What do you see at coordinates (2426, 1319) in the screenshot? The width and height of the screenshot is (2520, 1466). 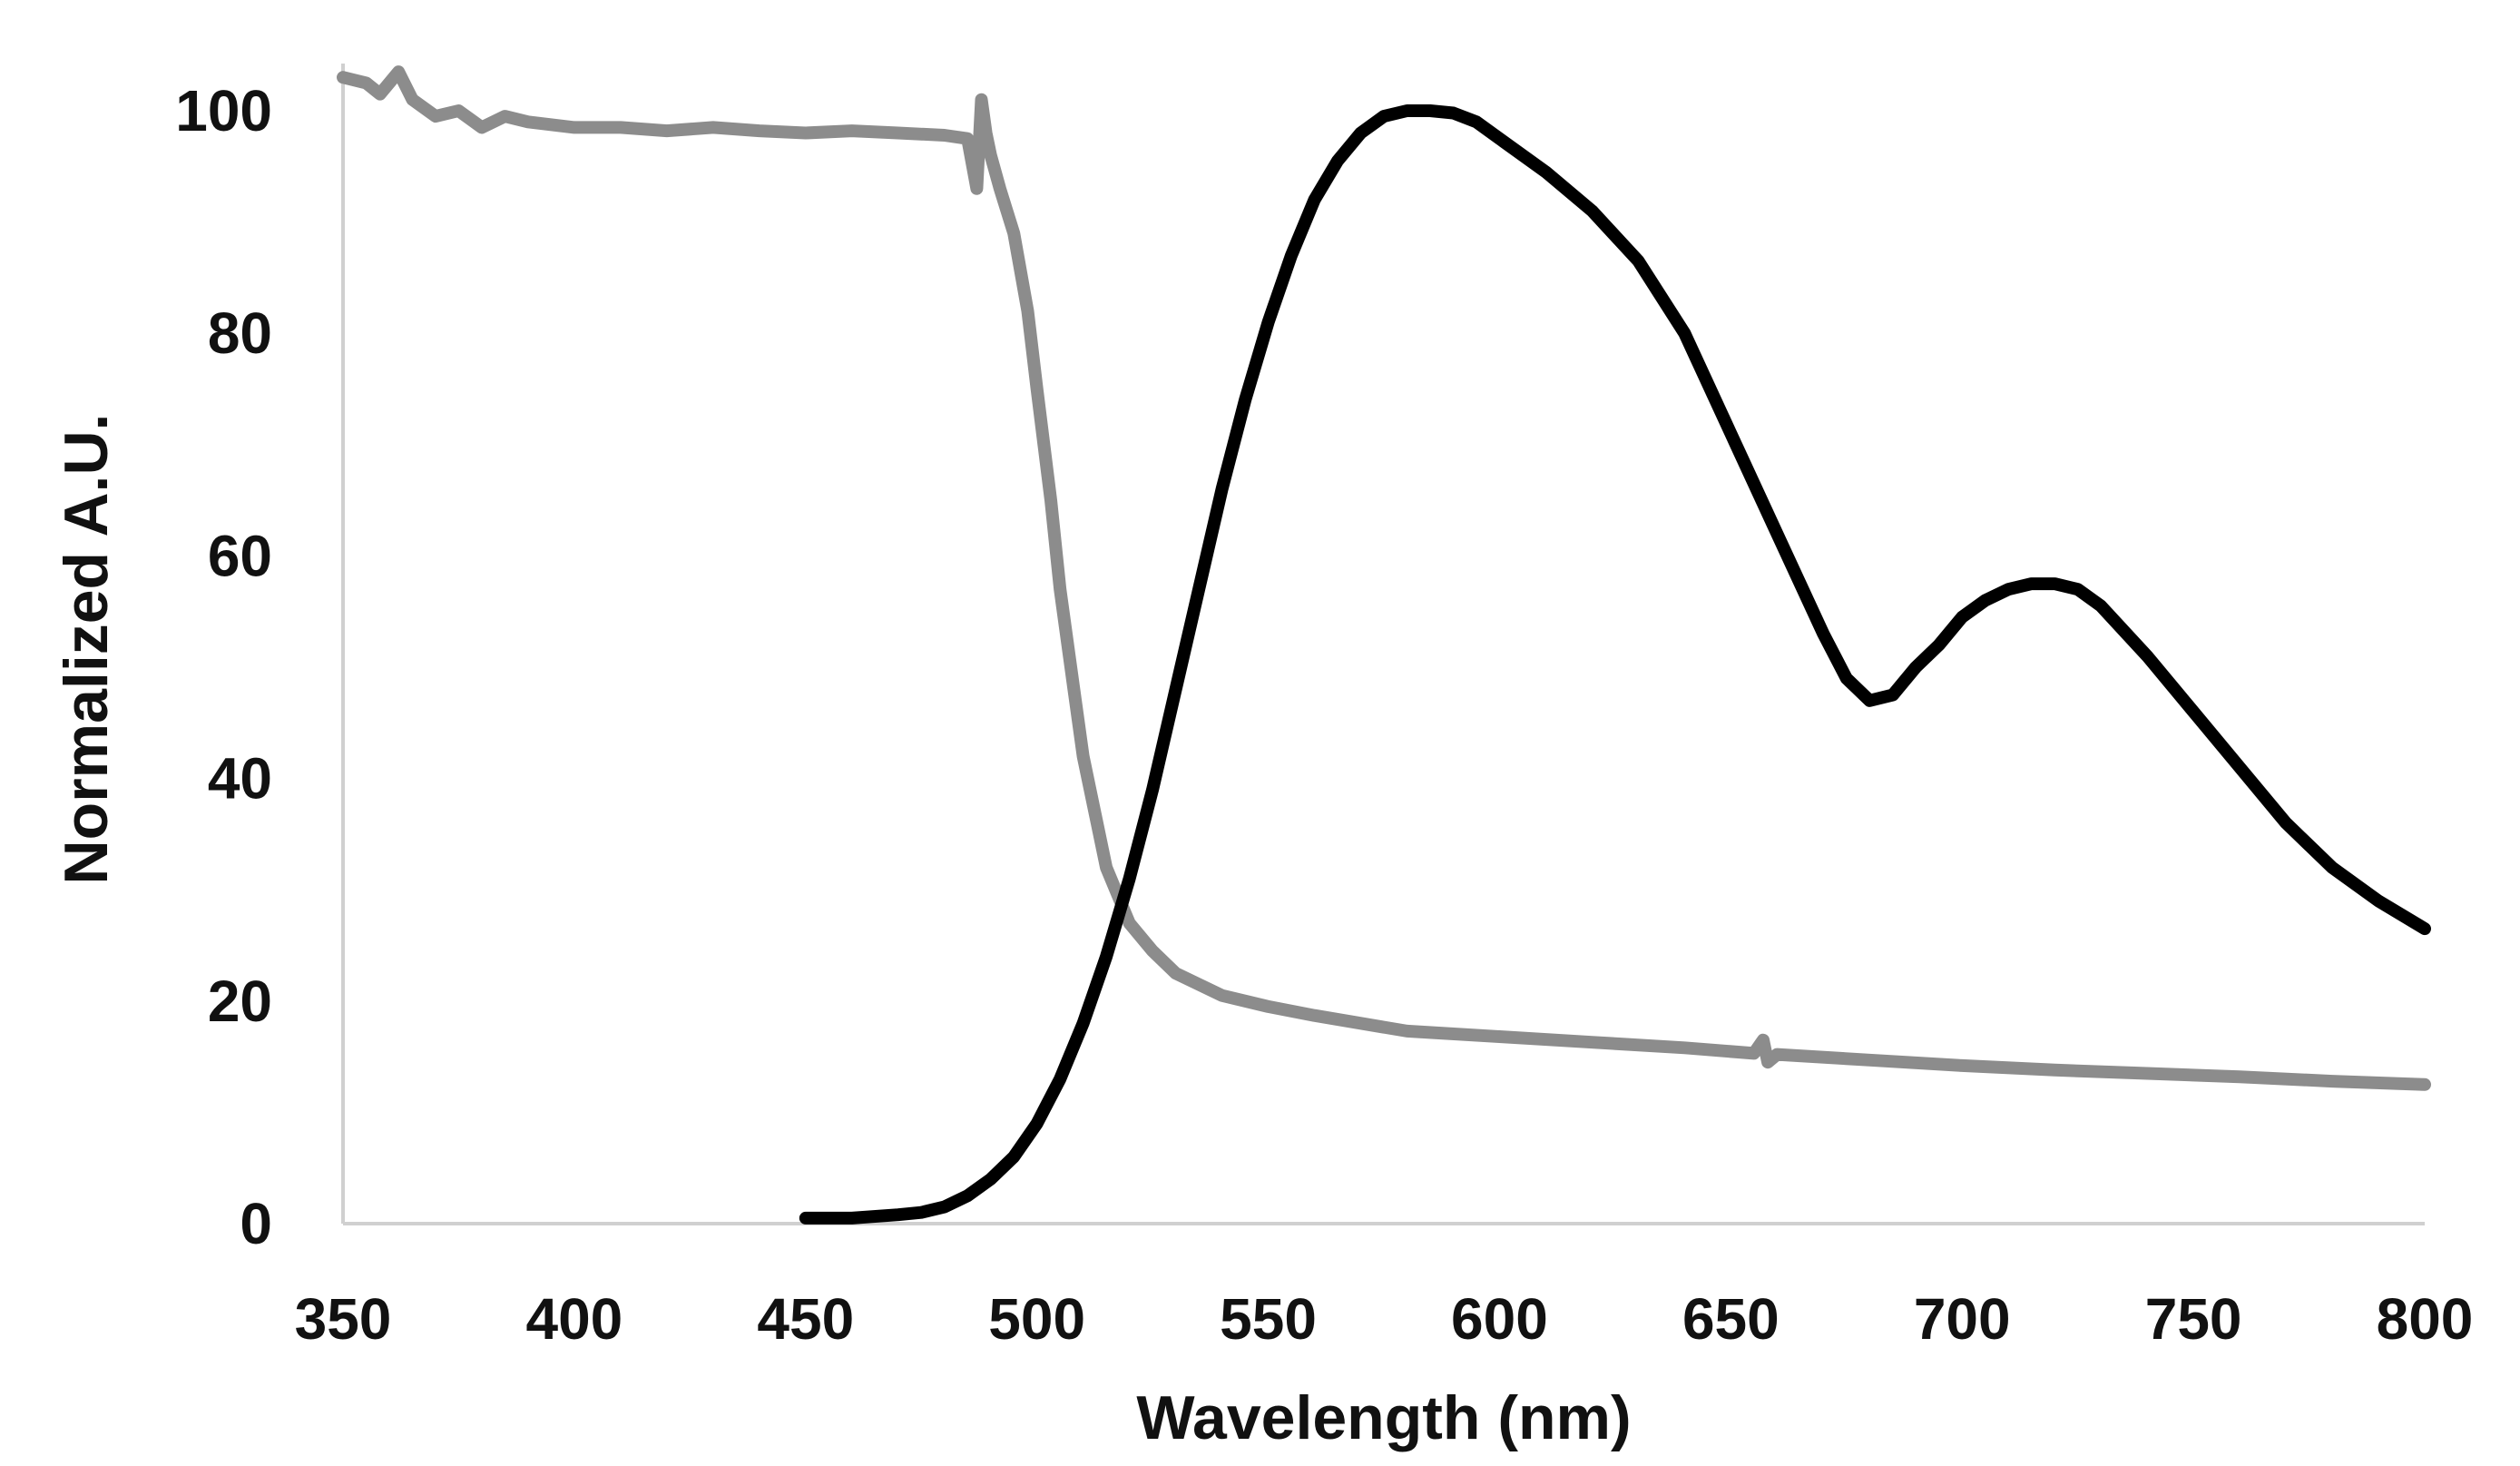 I see `x-tick-label: 800` at bounding box center [2426, 1319].